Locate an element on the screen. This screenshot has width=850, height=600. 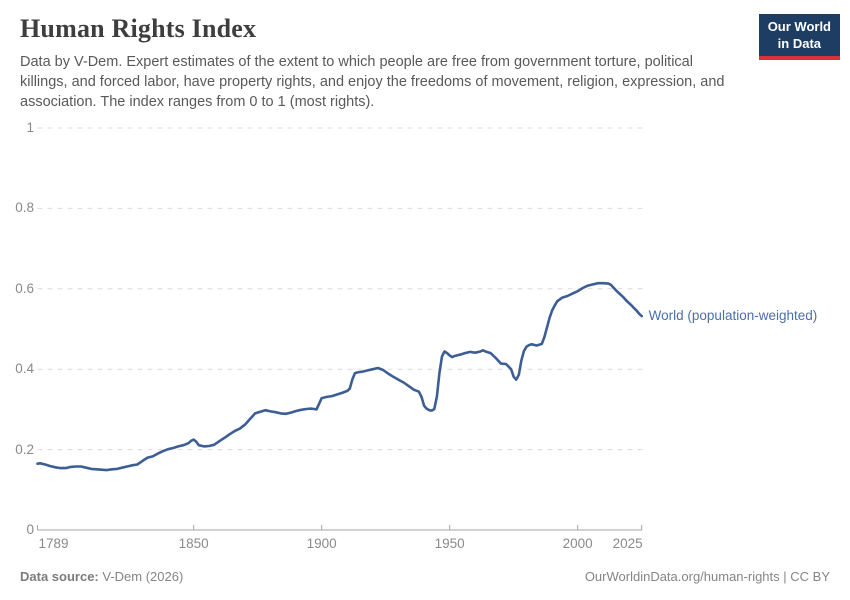
owid-logo-line2: in Data is located at coordinates (799, 43).